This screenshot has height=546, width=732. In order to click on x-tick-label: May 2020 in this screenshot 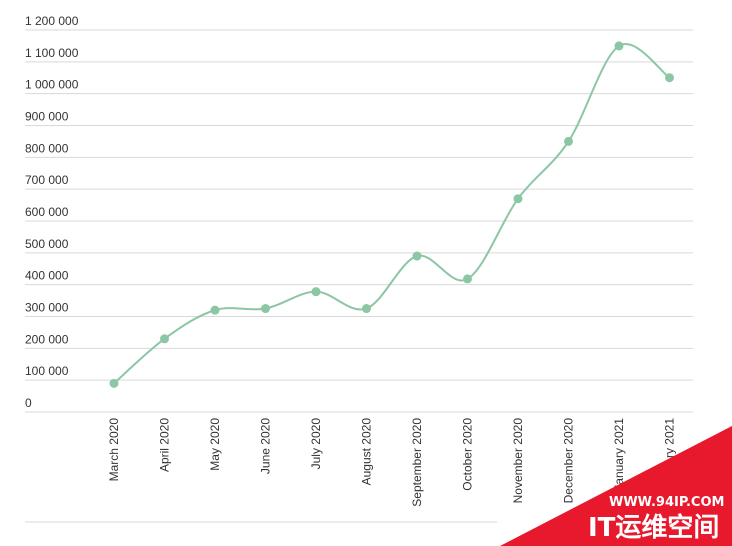, I will do `click(215, 444)`.